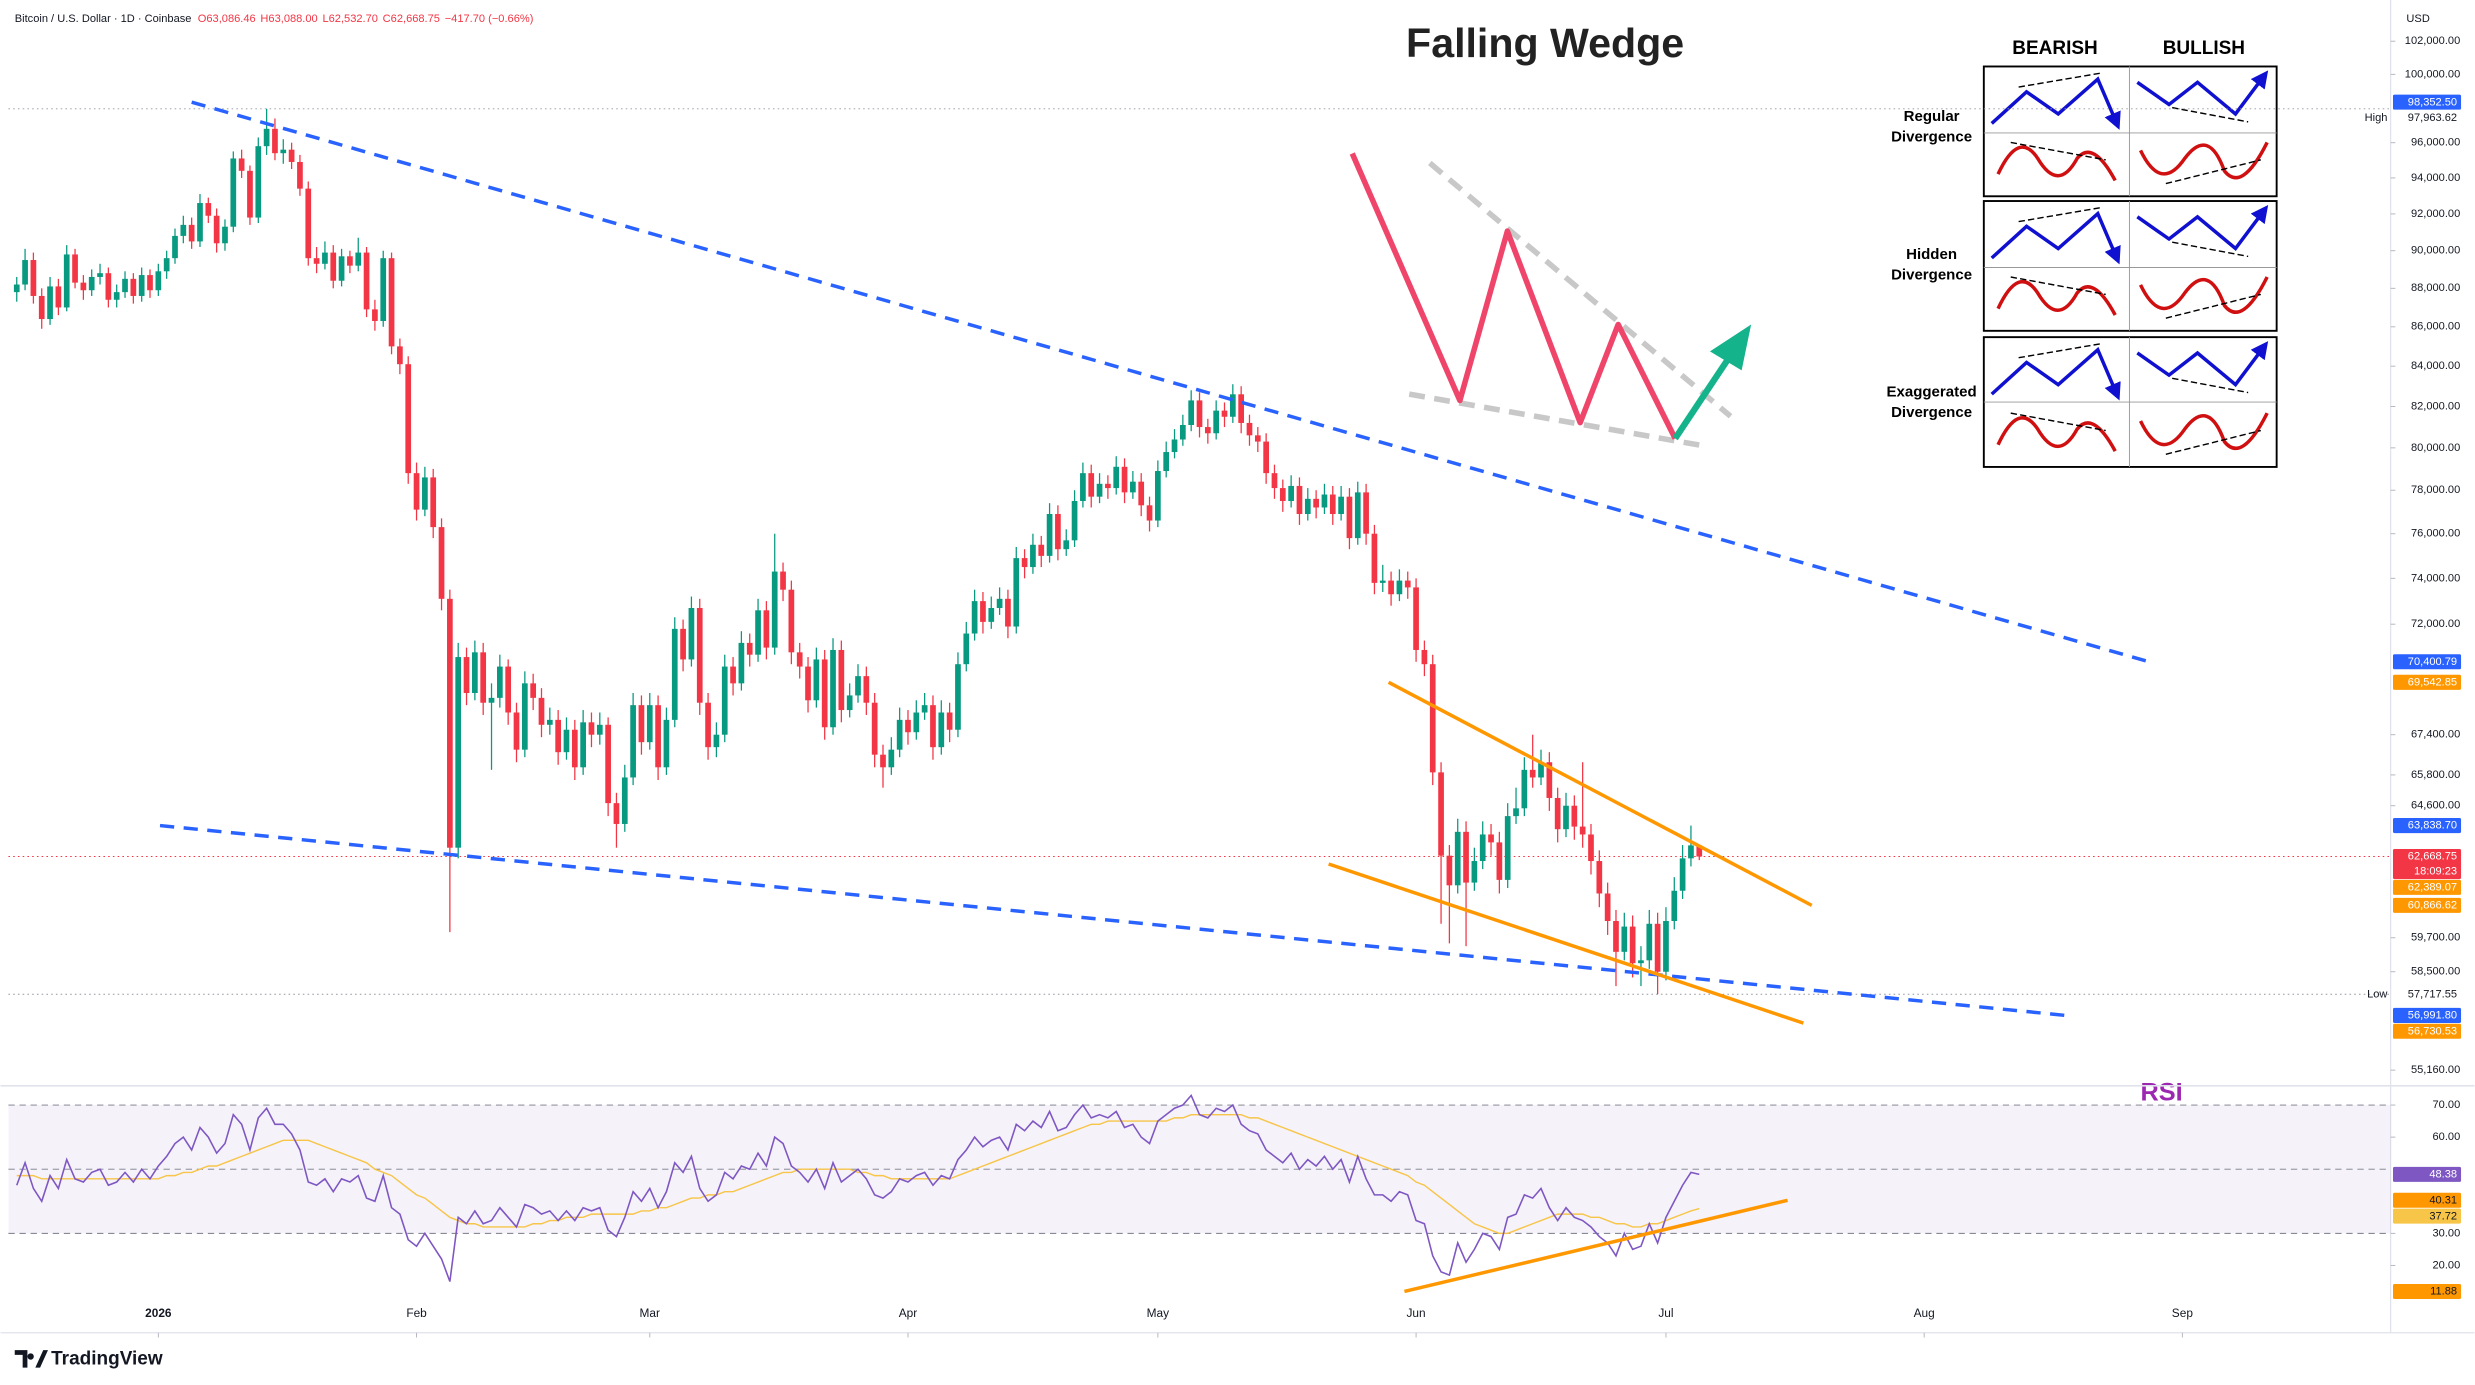 This screenshot has height=1385, width=2475. What do you see at coordinates (2443, 1200) in the screenshot?
I see `price-badge-label: 40.31` at bounding box center [2443, 1200].